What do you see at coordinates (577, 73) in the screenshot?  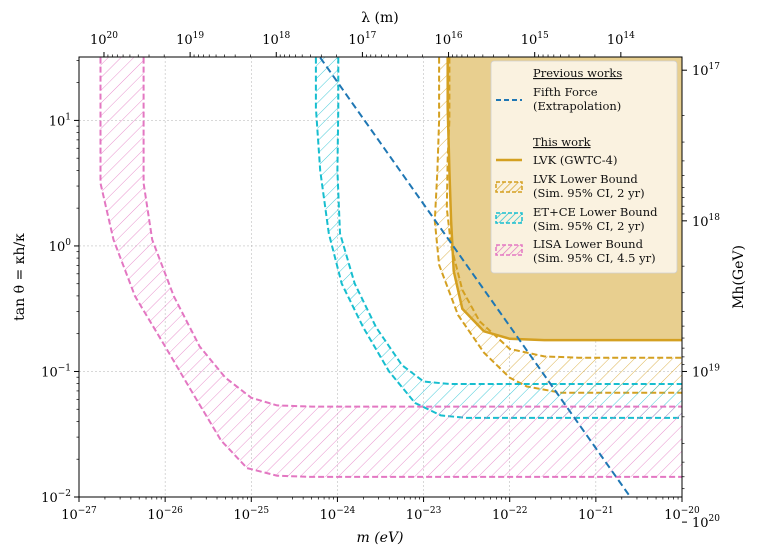 I see `legend-section-previous: Previous works` at bounding box center [577, 73].